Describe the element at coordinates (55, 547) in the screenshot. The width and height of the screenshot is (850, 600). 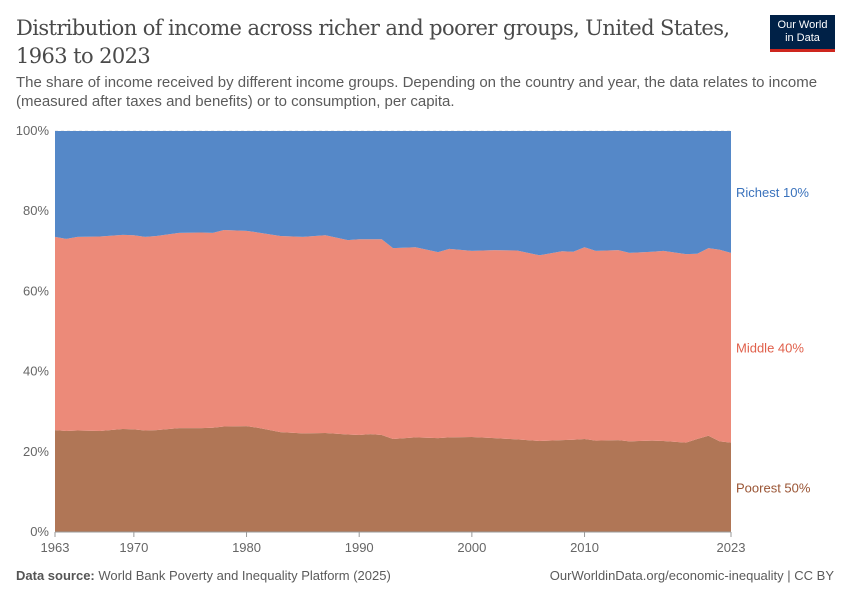
I see `x-tick-label: 1963` at that location.